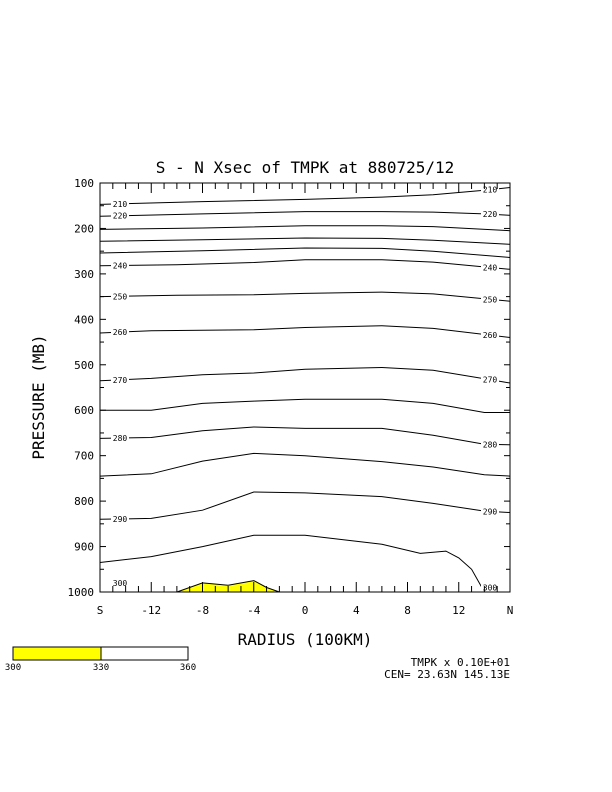 The width and height of the screenshot is (612, 792). What do you see at coordinates (84, 456) in the screenshot?
I see `y-tick-label: 700` at bounding box center [84, 456].